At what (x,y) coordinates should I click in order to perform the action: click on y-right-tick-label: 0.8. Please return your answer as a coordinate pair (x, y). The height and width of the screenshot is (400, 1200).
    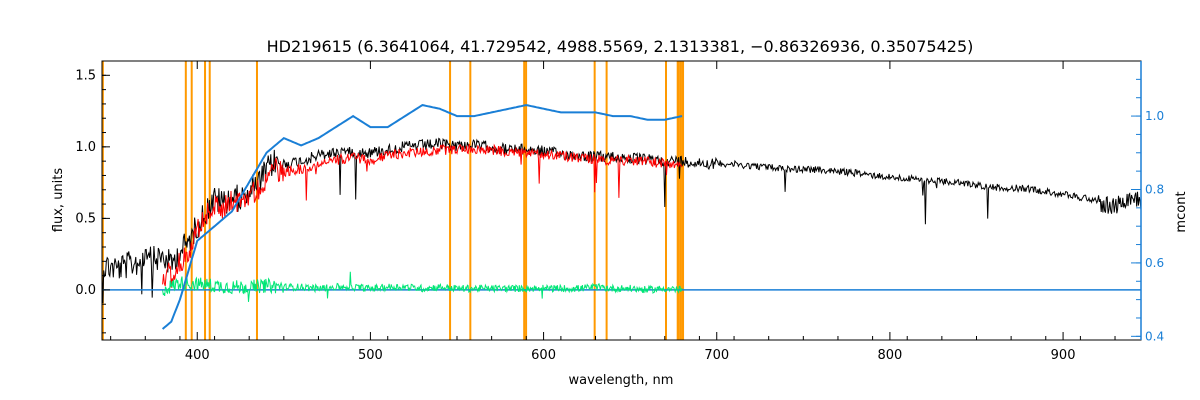
    Looking at the image, I should click on (1154, 189).